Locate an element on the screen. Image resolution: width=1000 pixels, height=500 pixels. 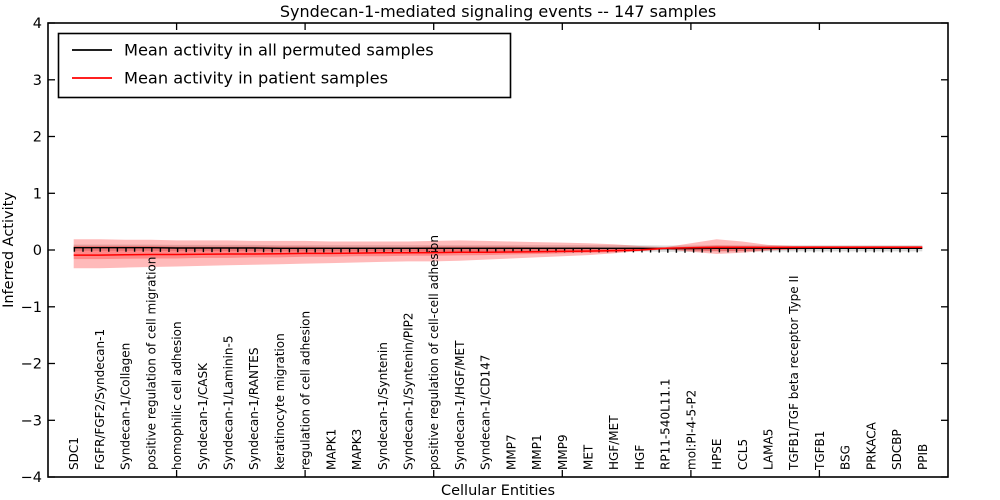
y-tick-label: 4 is located at coordinates (37, 24).